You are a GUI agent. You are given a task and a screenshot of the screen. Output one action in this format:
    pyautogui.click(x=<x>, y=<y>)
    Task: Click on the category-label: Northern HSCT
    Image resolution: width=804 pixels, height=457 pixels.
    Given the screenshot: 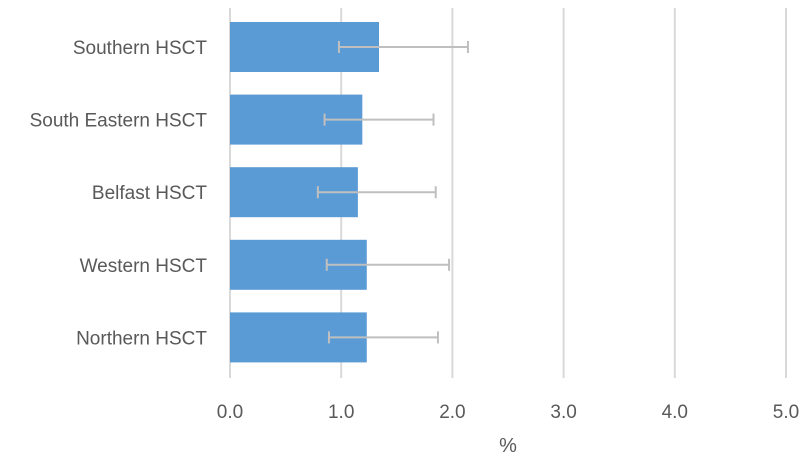 What is the action you would take?
    pyautogui.click(x=141, y=338)
    